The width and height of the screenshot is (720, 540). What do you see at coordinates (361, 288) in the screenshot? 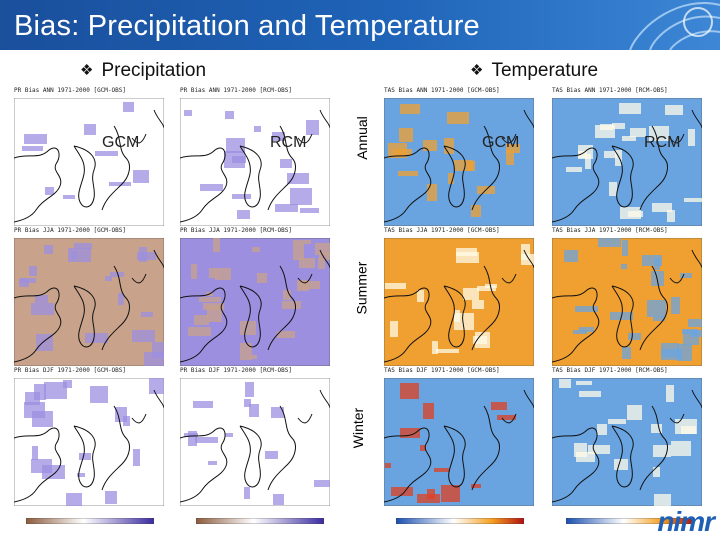
I see `row-label-summer: Summer` at bounding box center [361, 288].